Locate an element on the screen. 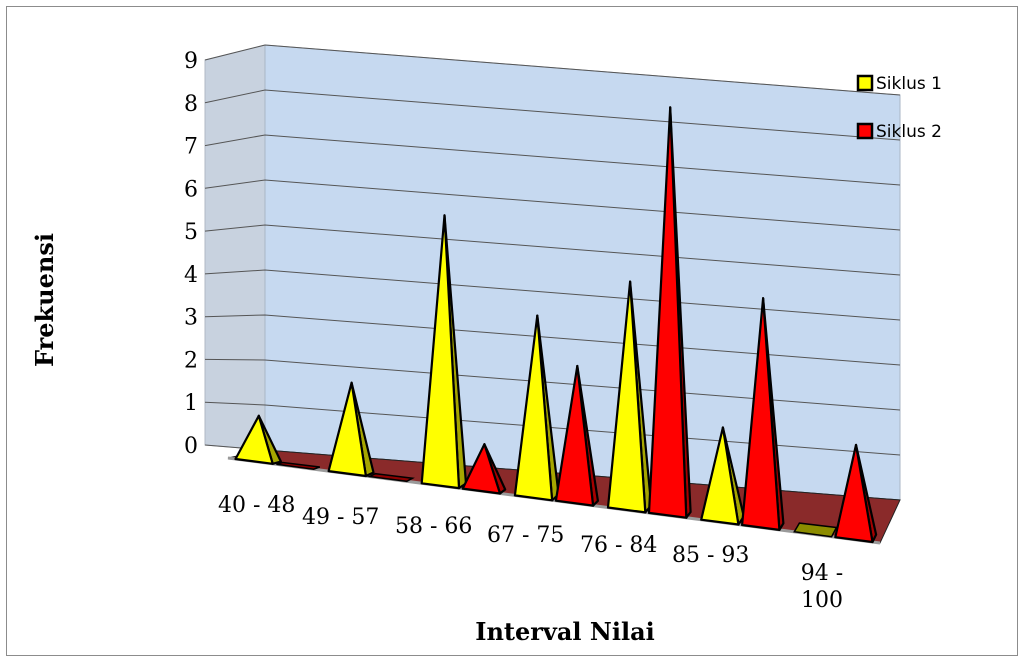 This screenshot has height=659, width=1025. legend-label: Siklus 1 is located at coordinates (909, 84).